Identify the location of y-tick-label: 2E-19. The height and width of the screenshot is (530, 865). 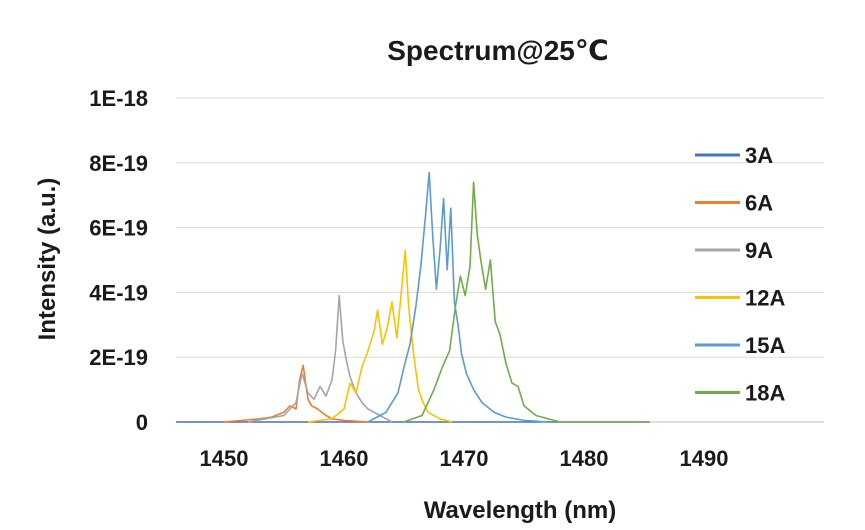
(118, 357).